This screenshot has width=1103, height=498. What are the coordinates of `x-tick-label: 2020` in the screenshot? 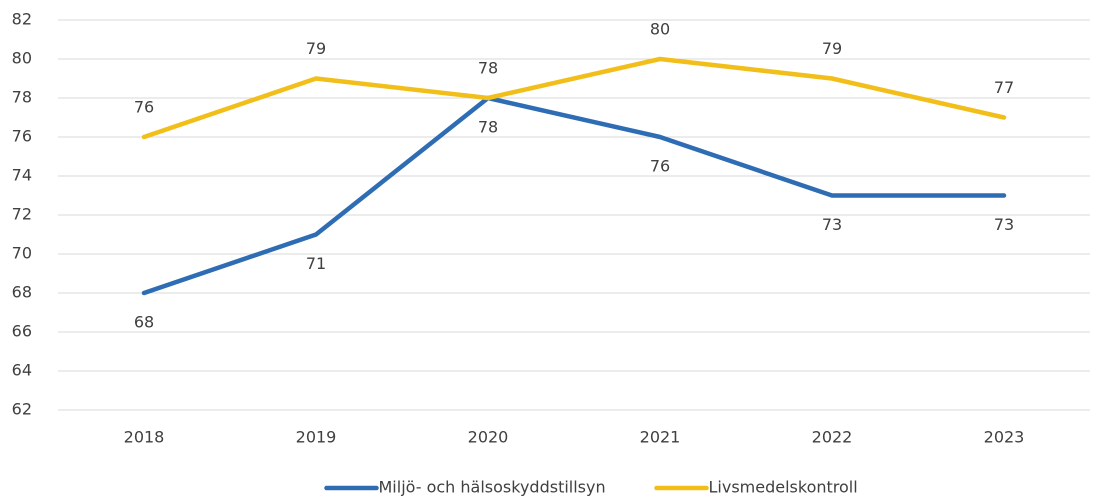 It's located at (488, 437).